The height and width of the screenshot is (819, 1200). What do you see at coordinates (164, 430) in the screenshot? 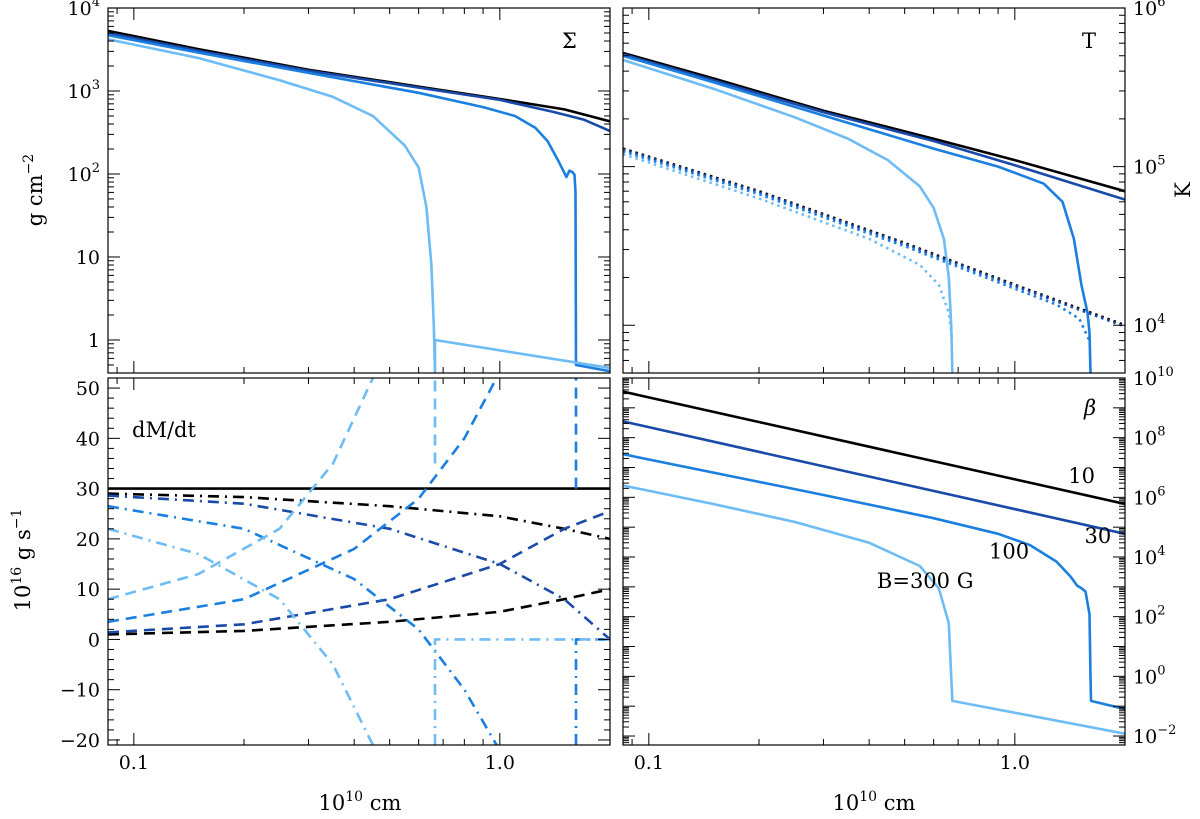
I see `annotation-mdot: dM/dt` at bounding box center [164, 430].